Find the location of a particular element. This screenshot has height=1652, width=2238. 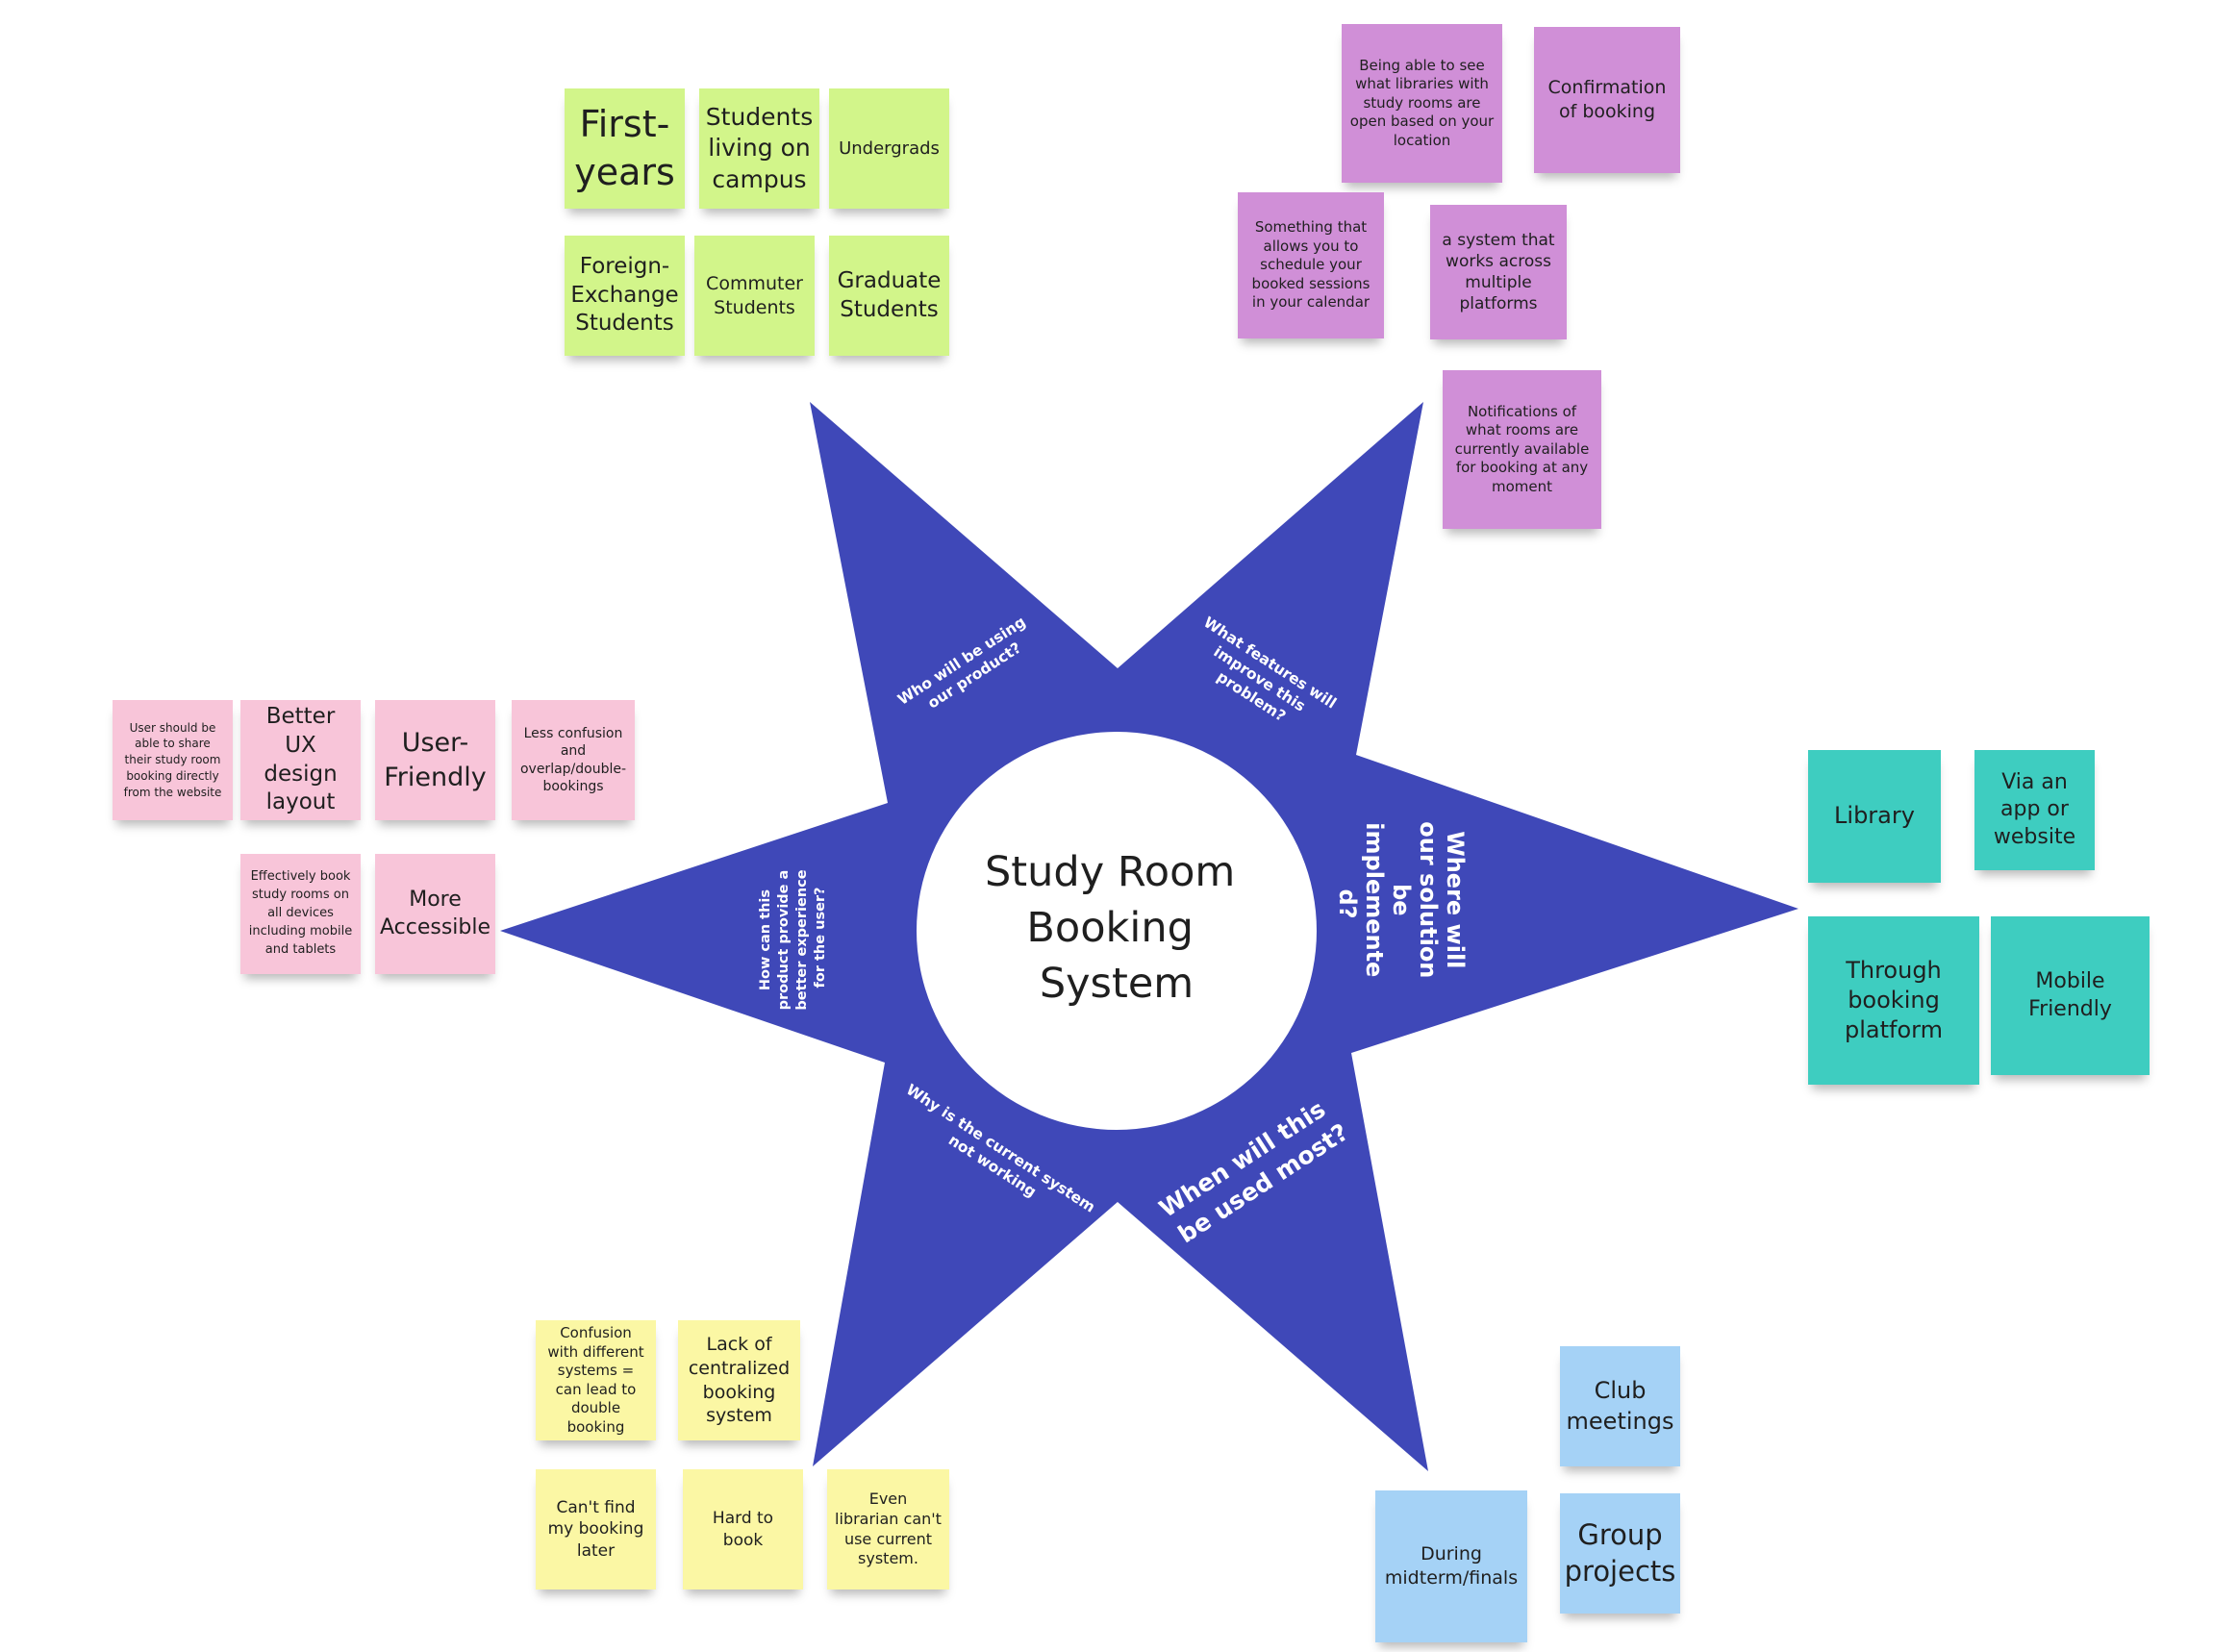

sticky-note-when: Group projects is located at coordinates (1620, 1554).